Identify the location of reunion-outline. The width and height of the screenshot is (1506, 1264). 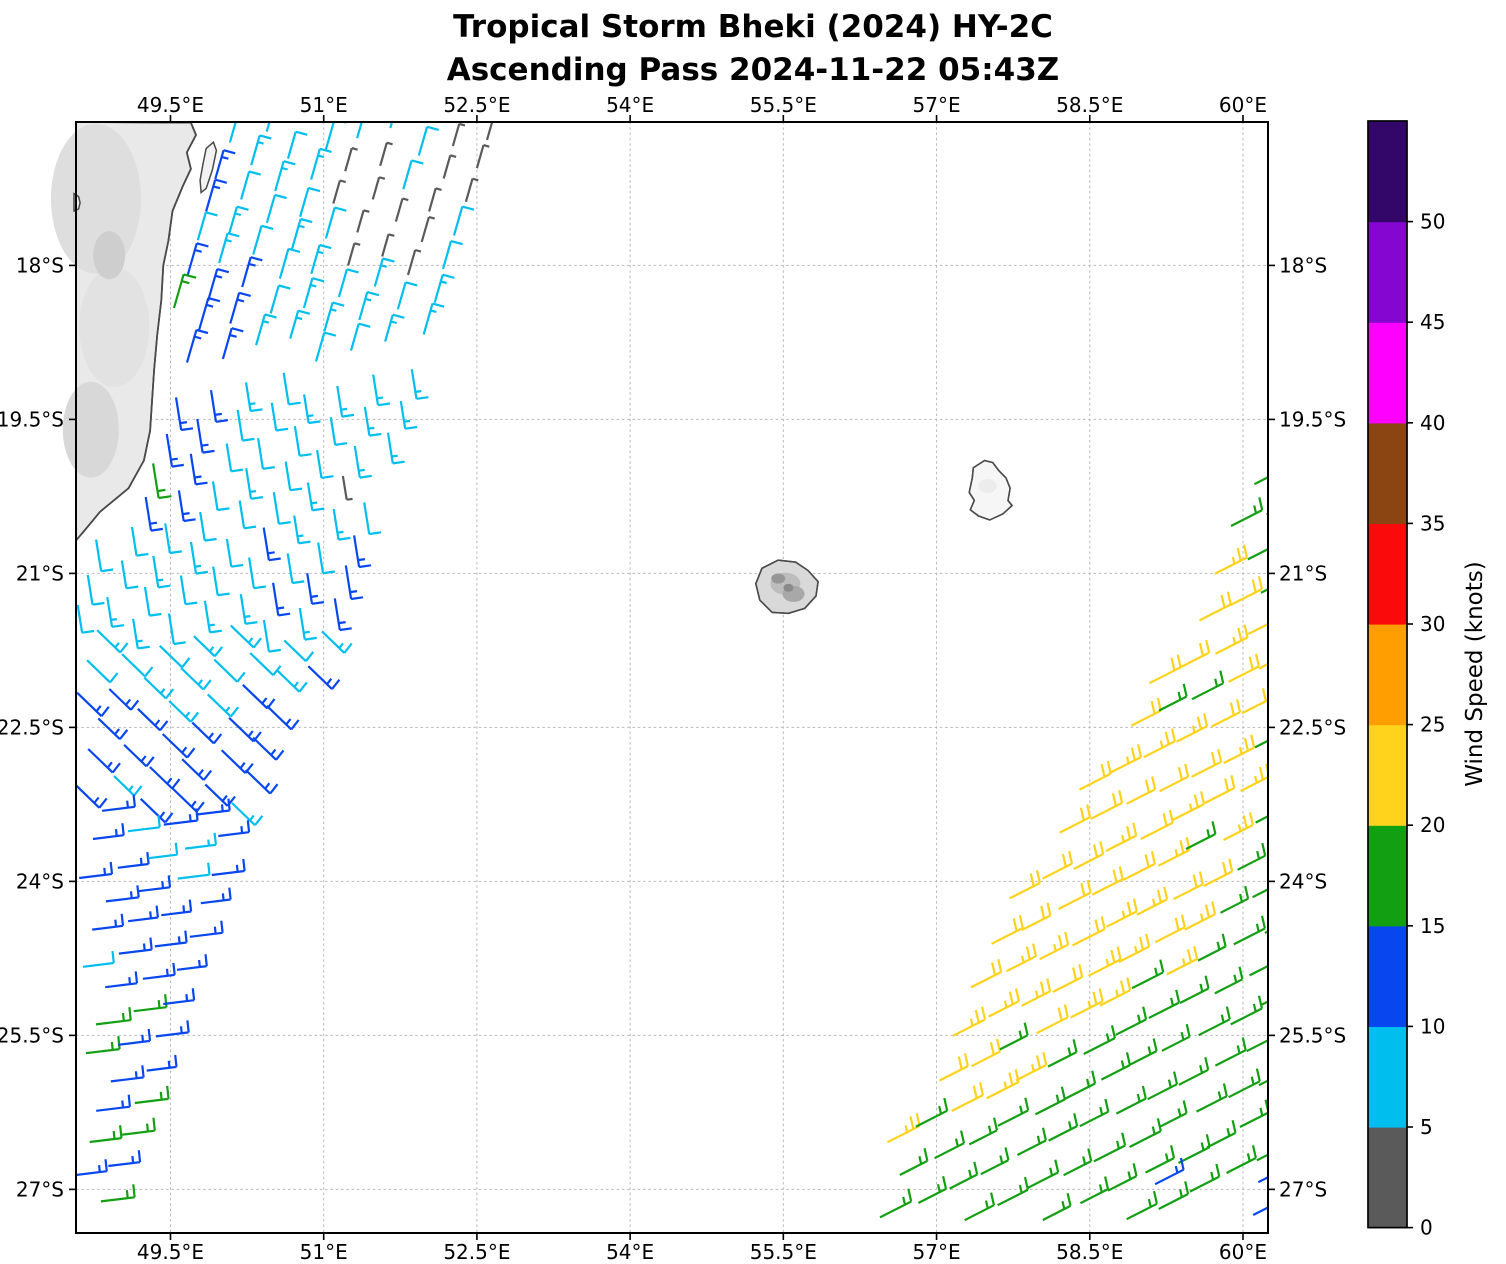
(787, 587).